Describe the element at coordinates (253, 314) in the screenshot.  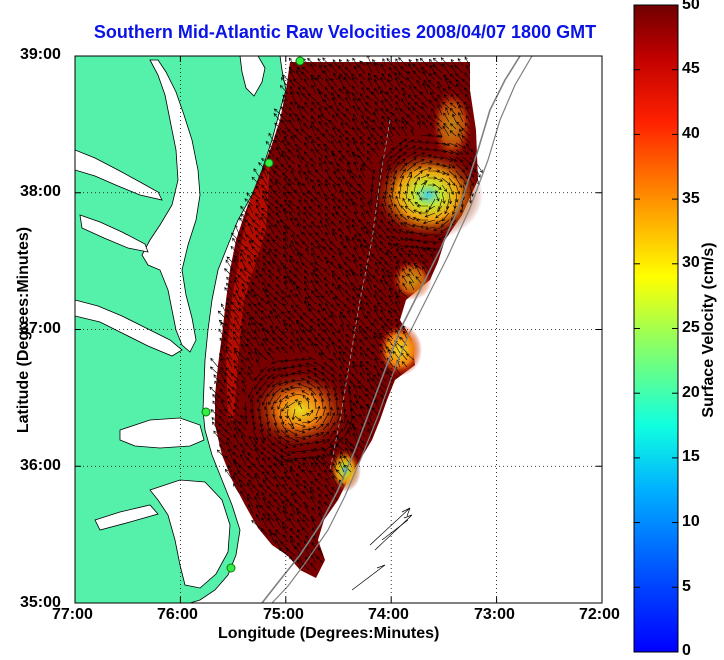
I see `radar-stations` at that location.